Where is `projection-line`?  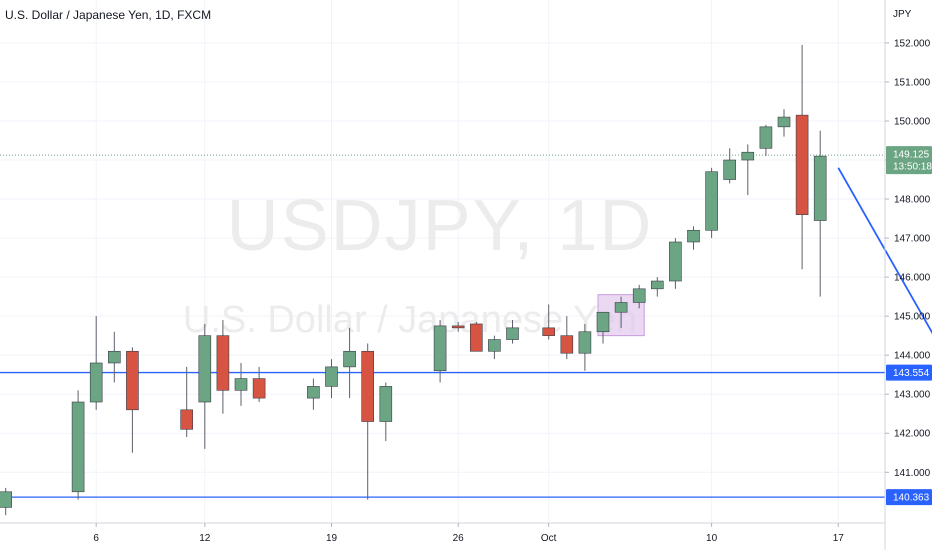 projection-line is located at coordinates (884, 205).